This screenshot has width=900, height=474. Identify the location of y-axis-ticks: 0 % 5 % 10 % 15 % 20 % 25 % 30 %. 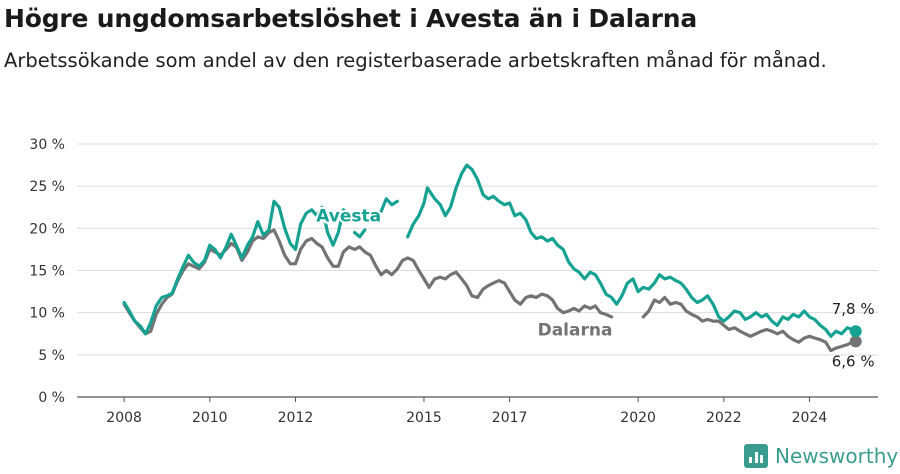
(47, 271).